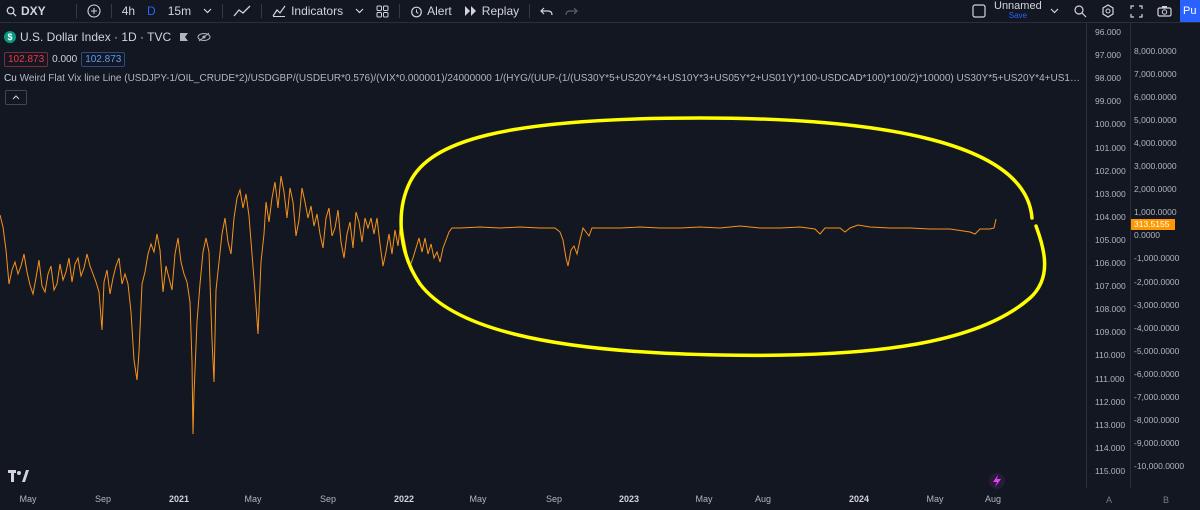  I want to click on price-scale-left-label: 103.000, so click(1110, 193).